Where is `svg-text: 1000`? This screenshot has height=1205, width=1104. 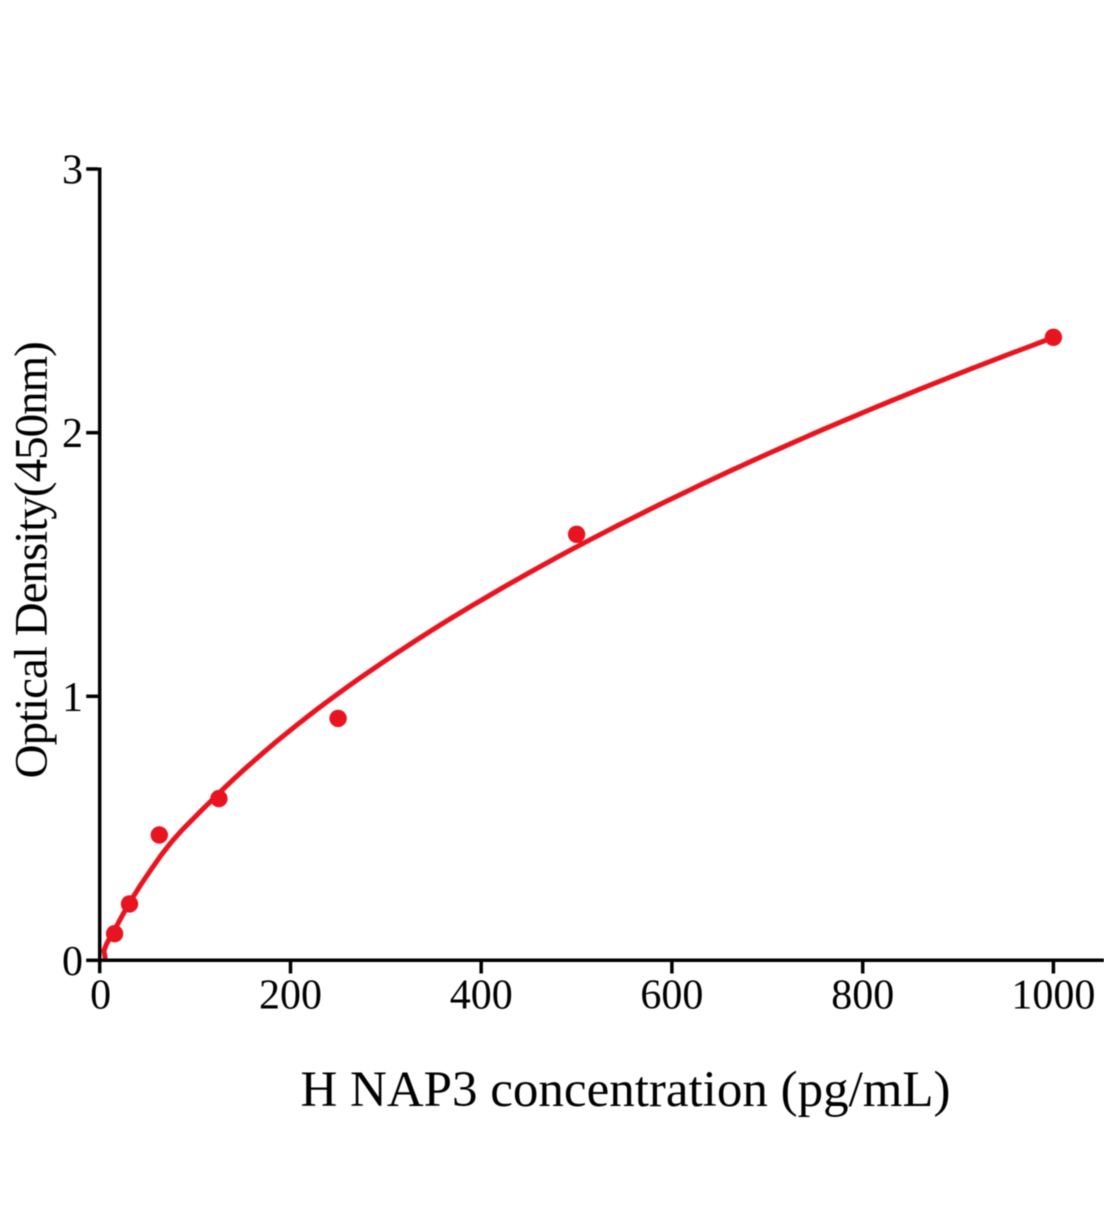
svg-text: 1000 is located at coordinates (1053, 996).